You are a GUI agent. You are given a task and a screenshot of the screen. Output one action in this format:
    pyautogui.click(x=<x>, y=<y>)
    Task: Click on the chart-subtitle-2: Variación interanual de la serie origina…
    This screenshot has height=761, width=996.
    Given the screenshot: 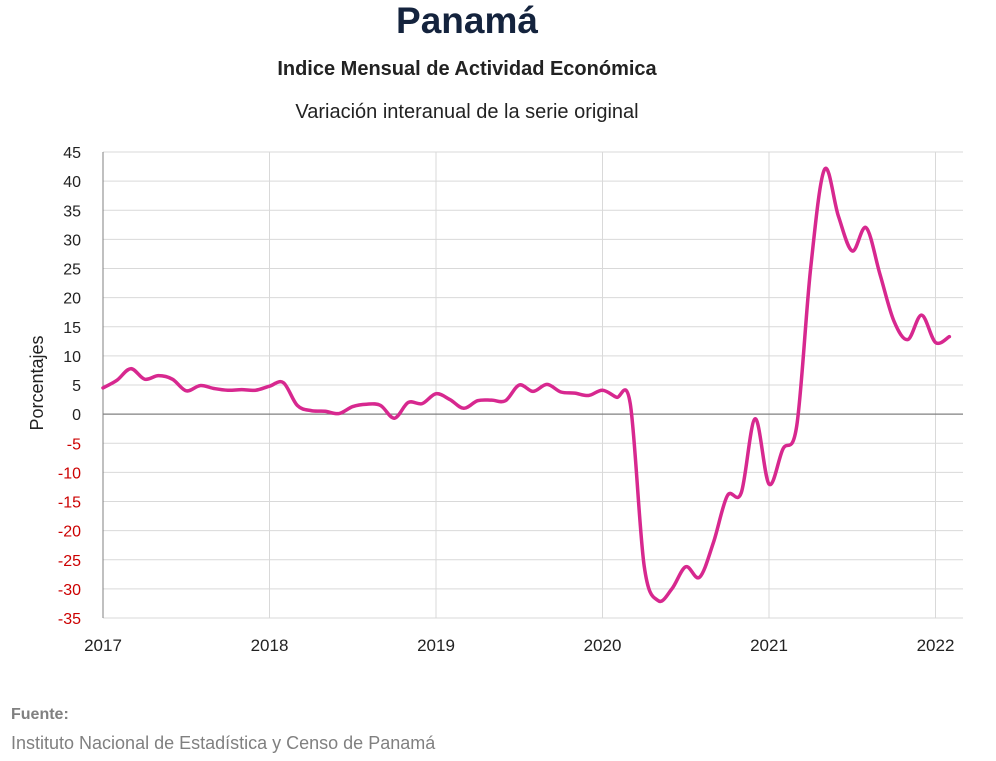 What is the action you would take?
    pyautogui.click(x=467, y=112)
    